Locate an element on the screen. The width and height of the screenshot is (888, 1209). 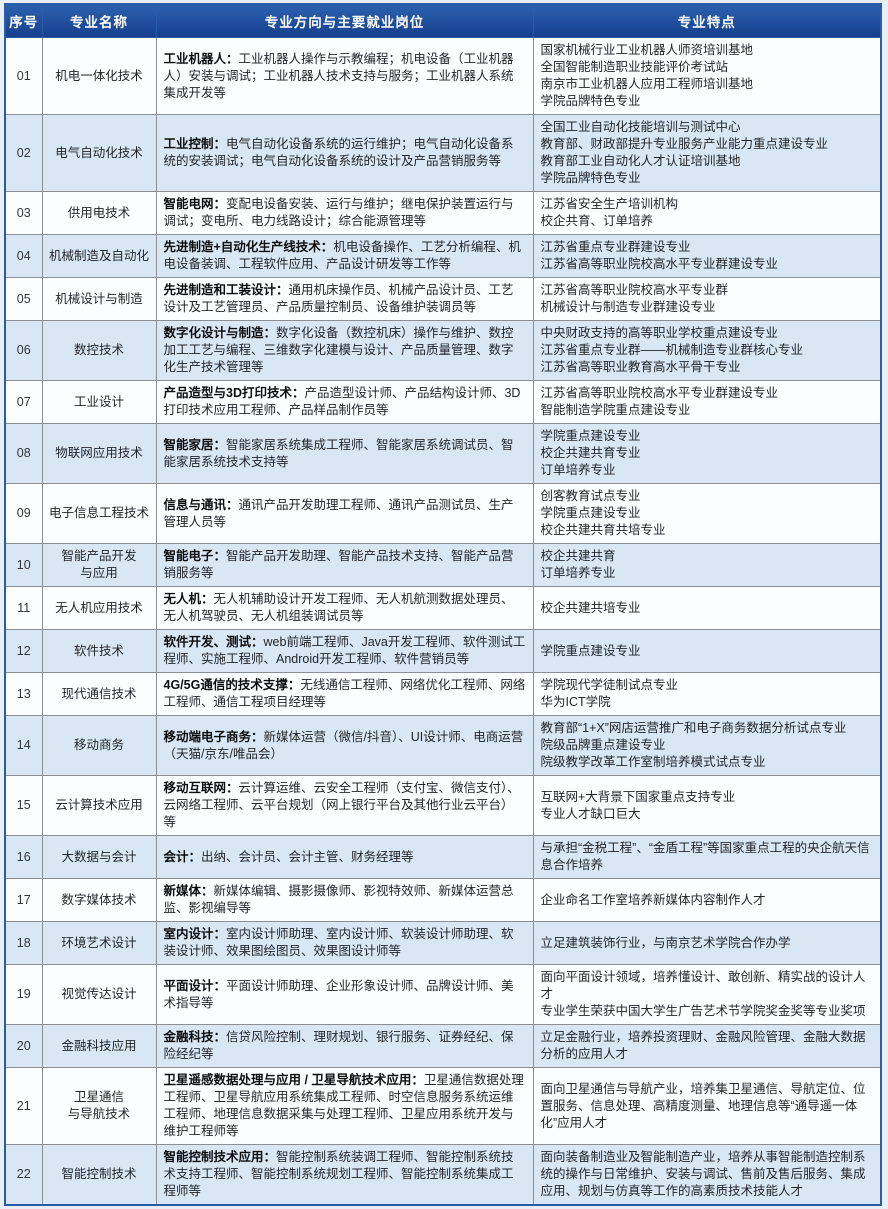
major-name-line: 现代通信技术 is located at coordinates (99, 693).